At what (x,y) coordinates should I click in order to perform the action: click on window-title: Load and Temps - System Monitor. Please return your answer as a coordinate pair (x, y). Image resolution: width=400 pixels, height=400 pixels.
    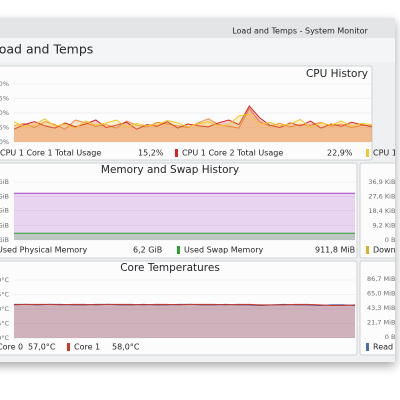
    Looking at the image, I should click on (300, 31).